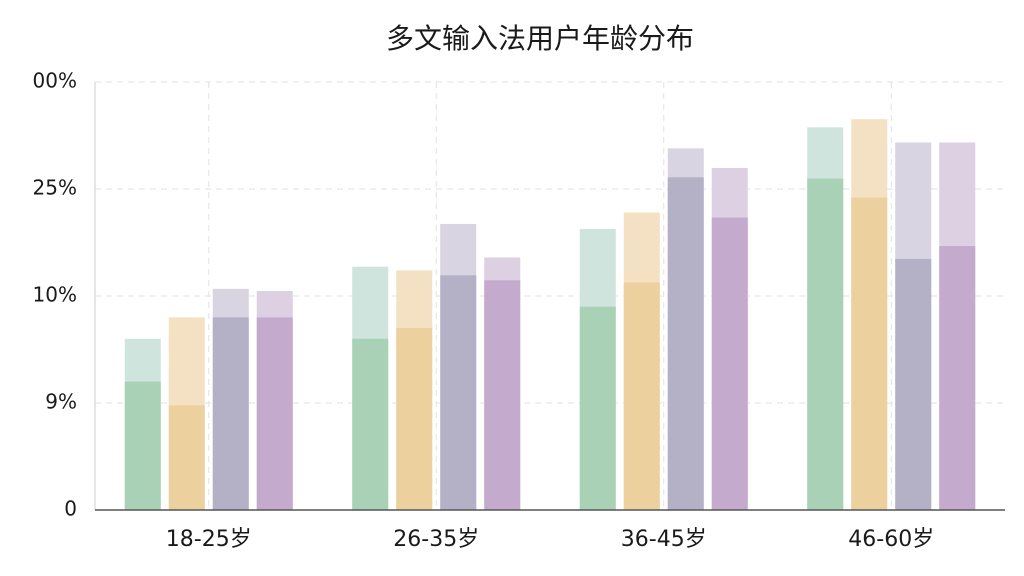  I want to click on y-tick-label: 25%, so click(55, 188).